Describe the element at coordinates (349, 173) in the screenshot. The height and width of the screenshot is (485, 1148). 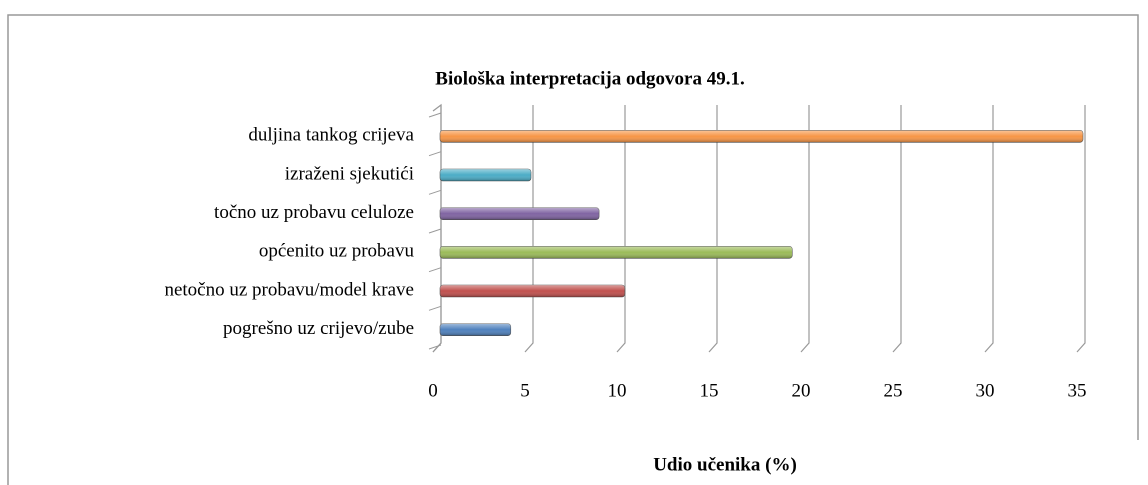
I see `y-tick-label: izraženi sjekutići` at that location.